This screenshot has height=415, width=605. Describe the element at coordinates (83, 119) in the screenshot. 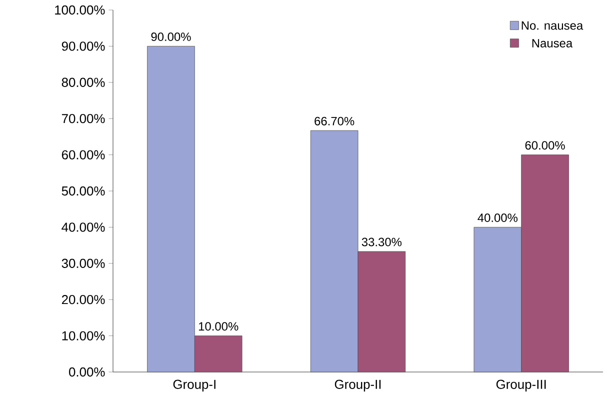

I see `y-tick-label: 70.00%` at that location.